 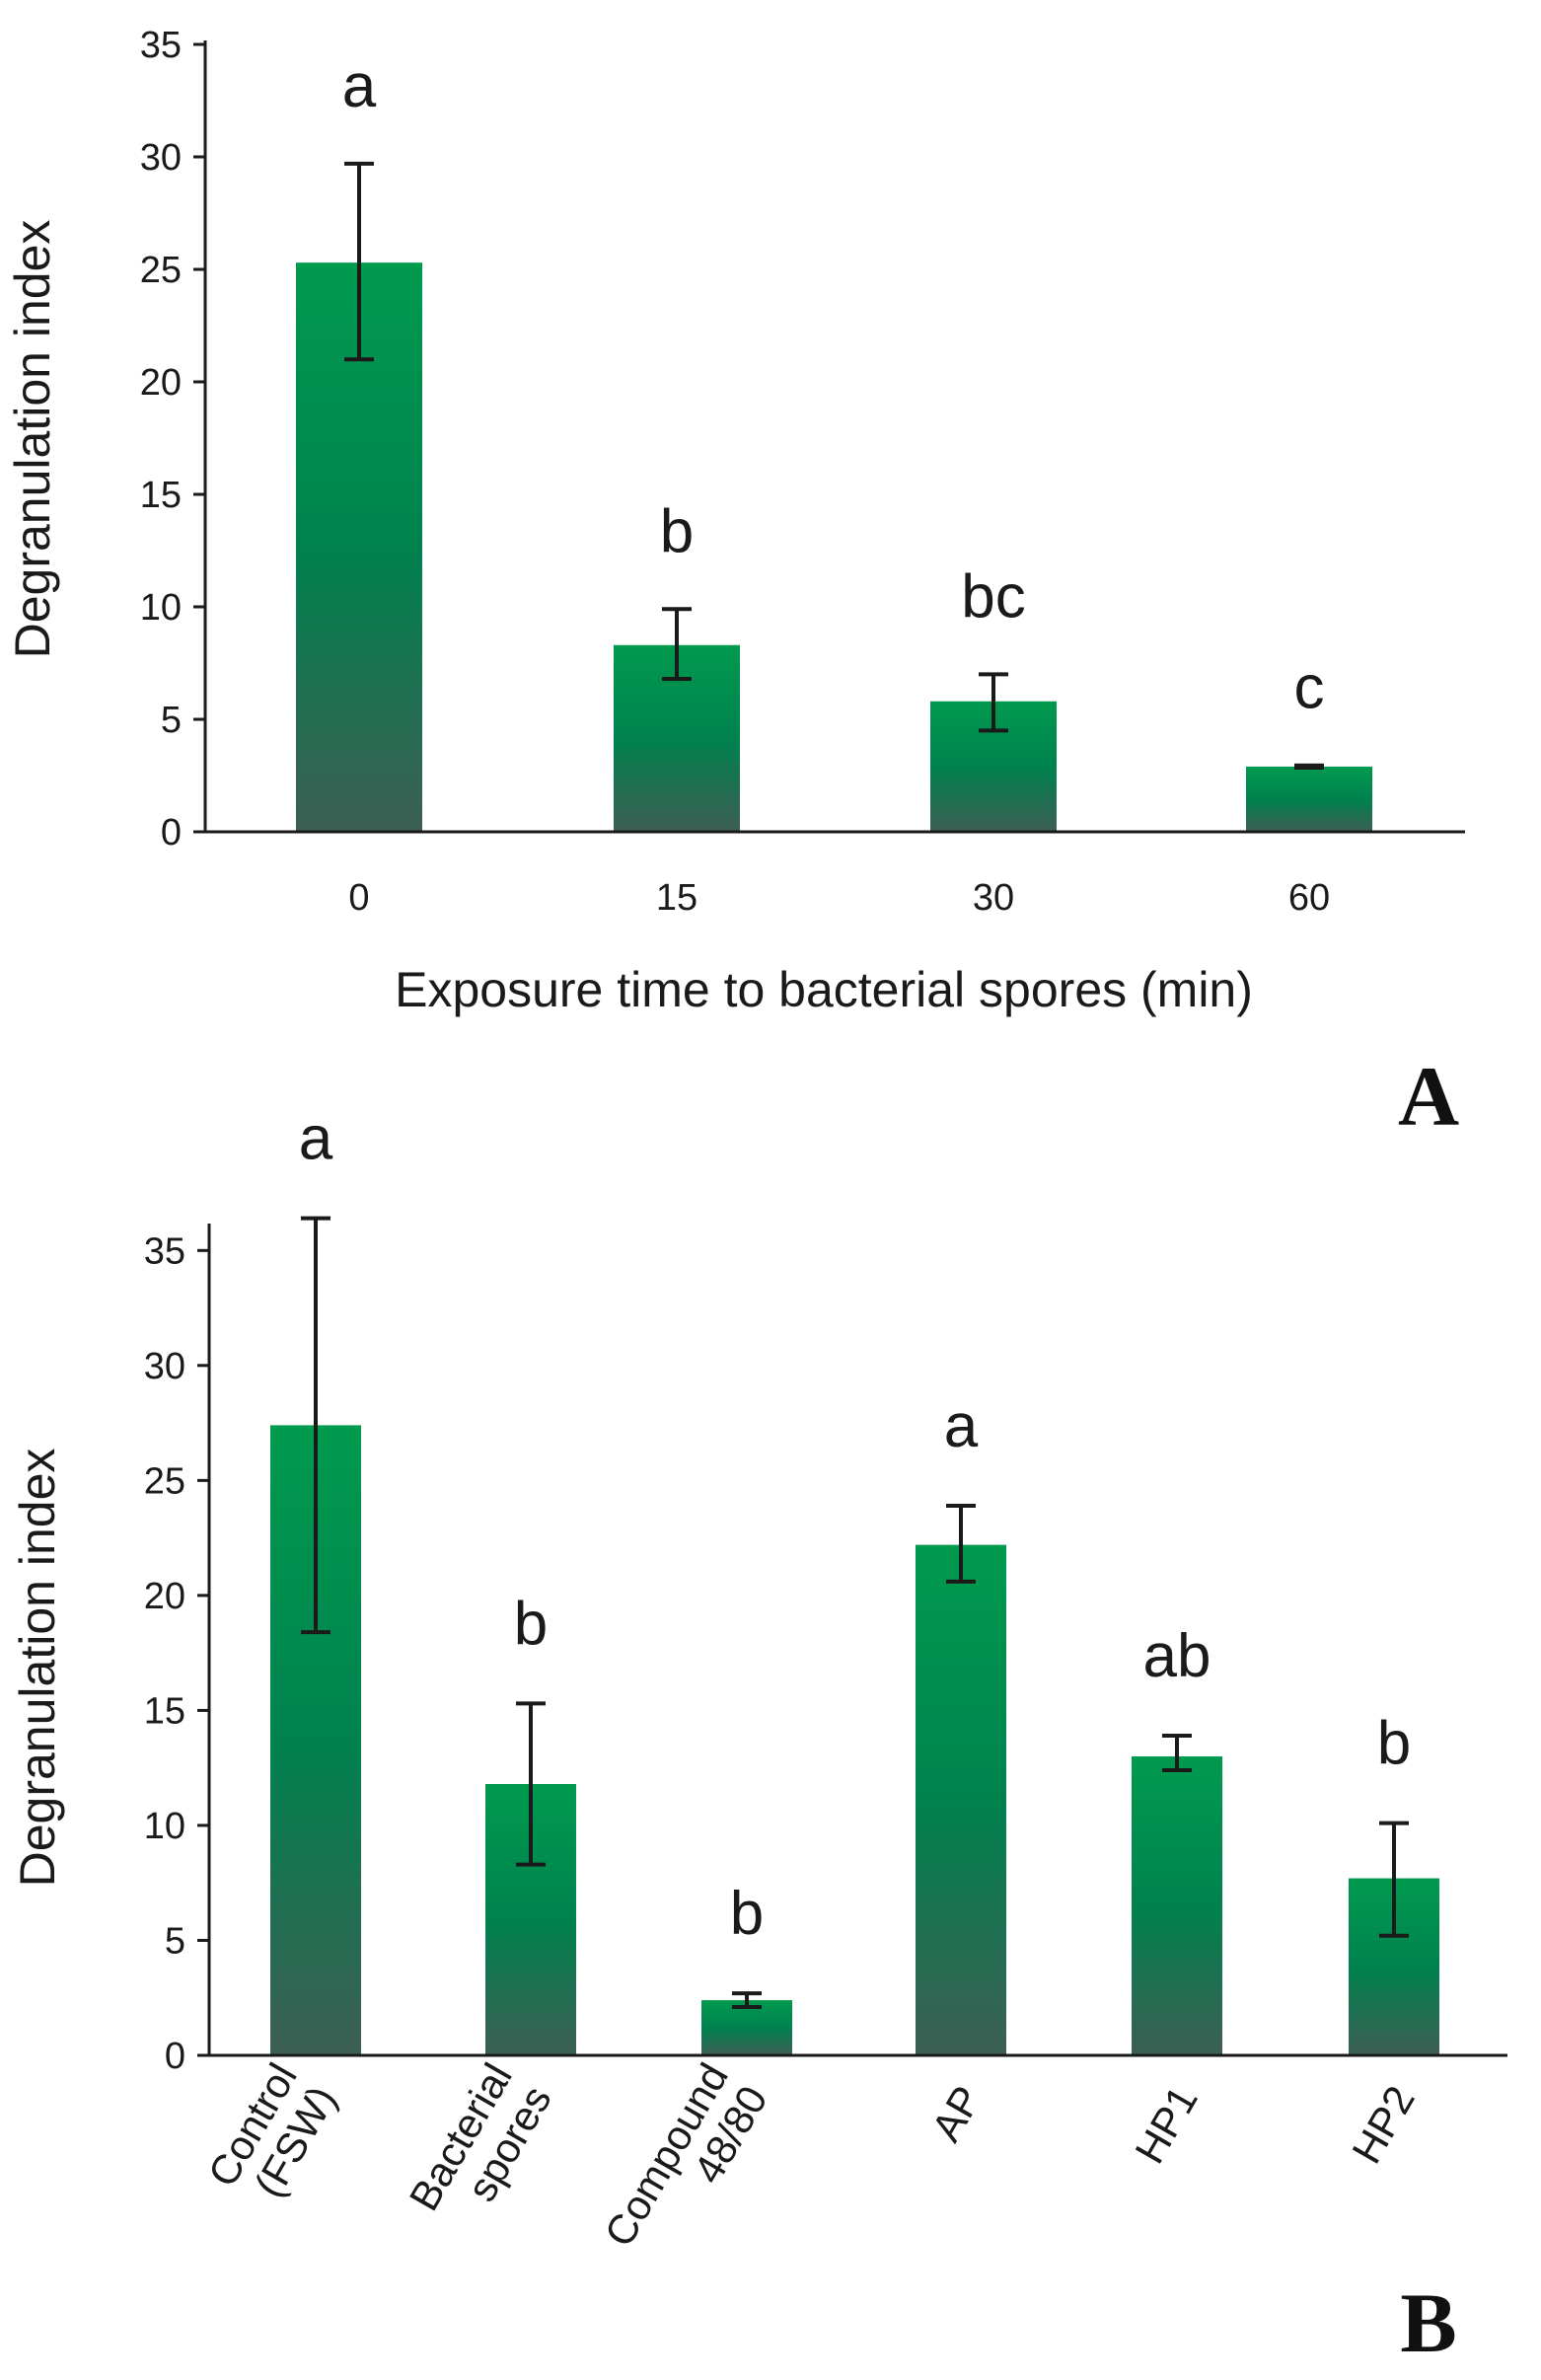 What do you see at coordinates (272, 2136) in the screenshot?
I see `panel-b-category-label-0: Control(FSW)` at bounding box center [272, 2136].